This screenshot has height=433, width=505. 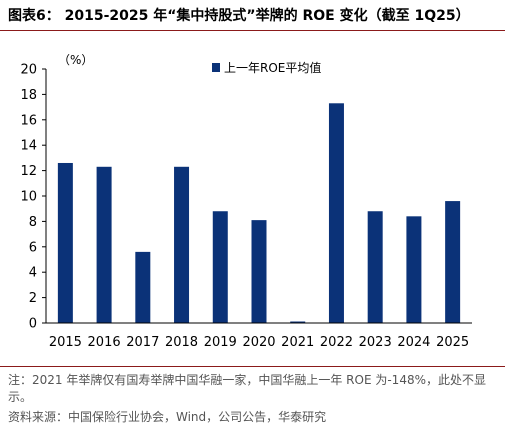 I want to click on y-unit-label: （%）, so click(x=75, y=60).